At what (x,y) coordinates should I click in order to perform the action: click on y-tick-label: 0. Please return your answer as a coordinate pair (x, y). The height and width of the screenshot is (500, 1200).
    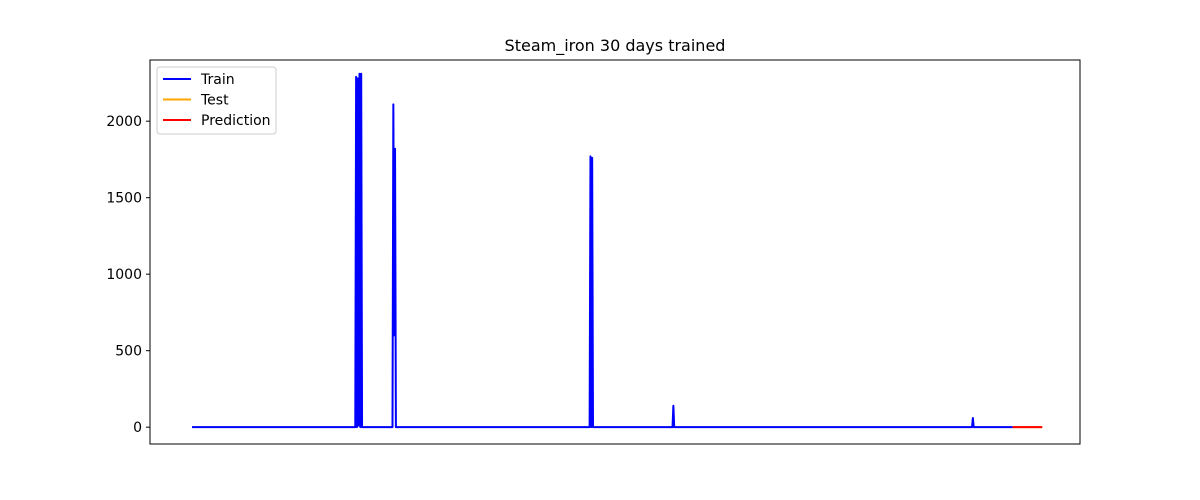
    Looking at the image, I should click on (137, 428).